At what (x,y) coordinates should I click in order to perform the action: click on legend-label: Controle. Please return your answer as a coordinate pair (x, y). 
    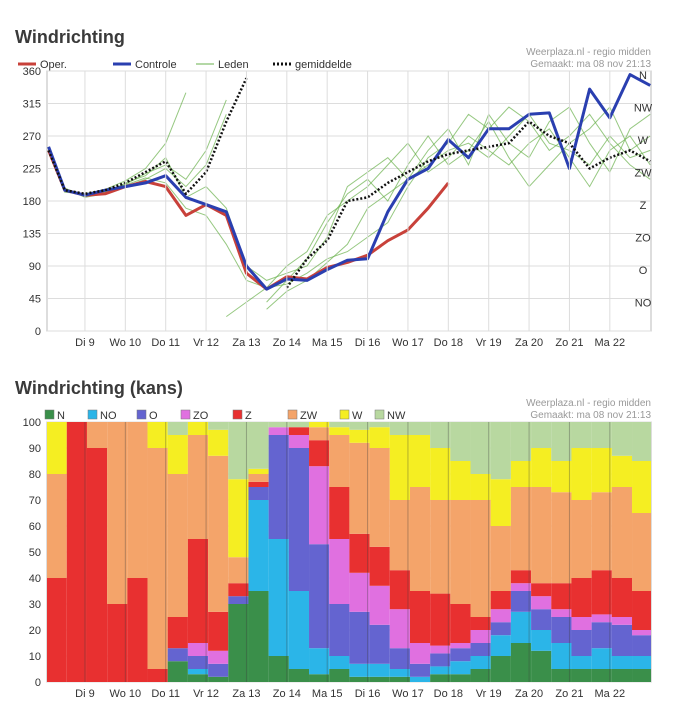
    Looking at the image, I should click on (156, 65).